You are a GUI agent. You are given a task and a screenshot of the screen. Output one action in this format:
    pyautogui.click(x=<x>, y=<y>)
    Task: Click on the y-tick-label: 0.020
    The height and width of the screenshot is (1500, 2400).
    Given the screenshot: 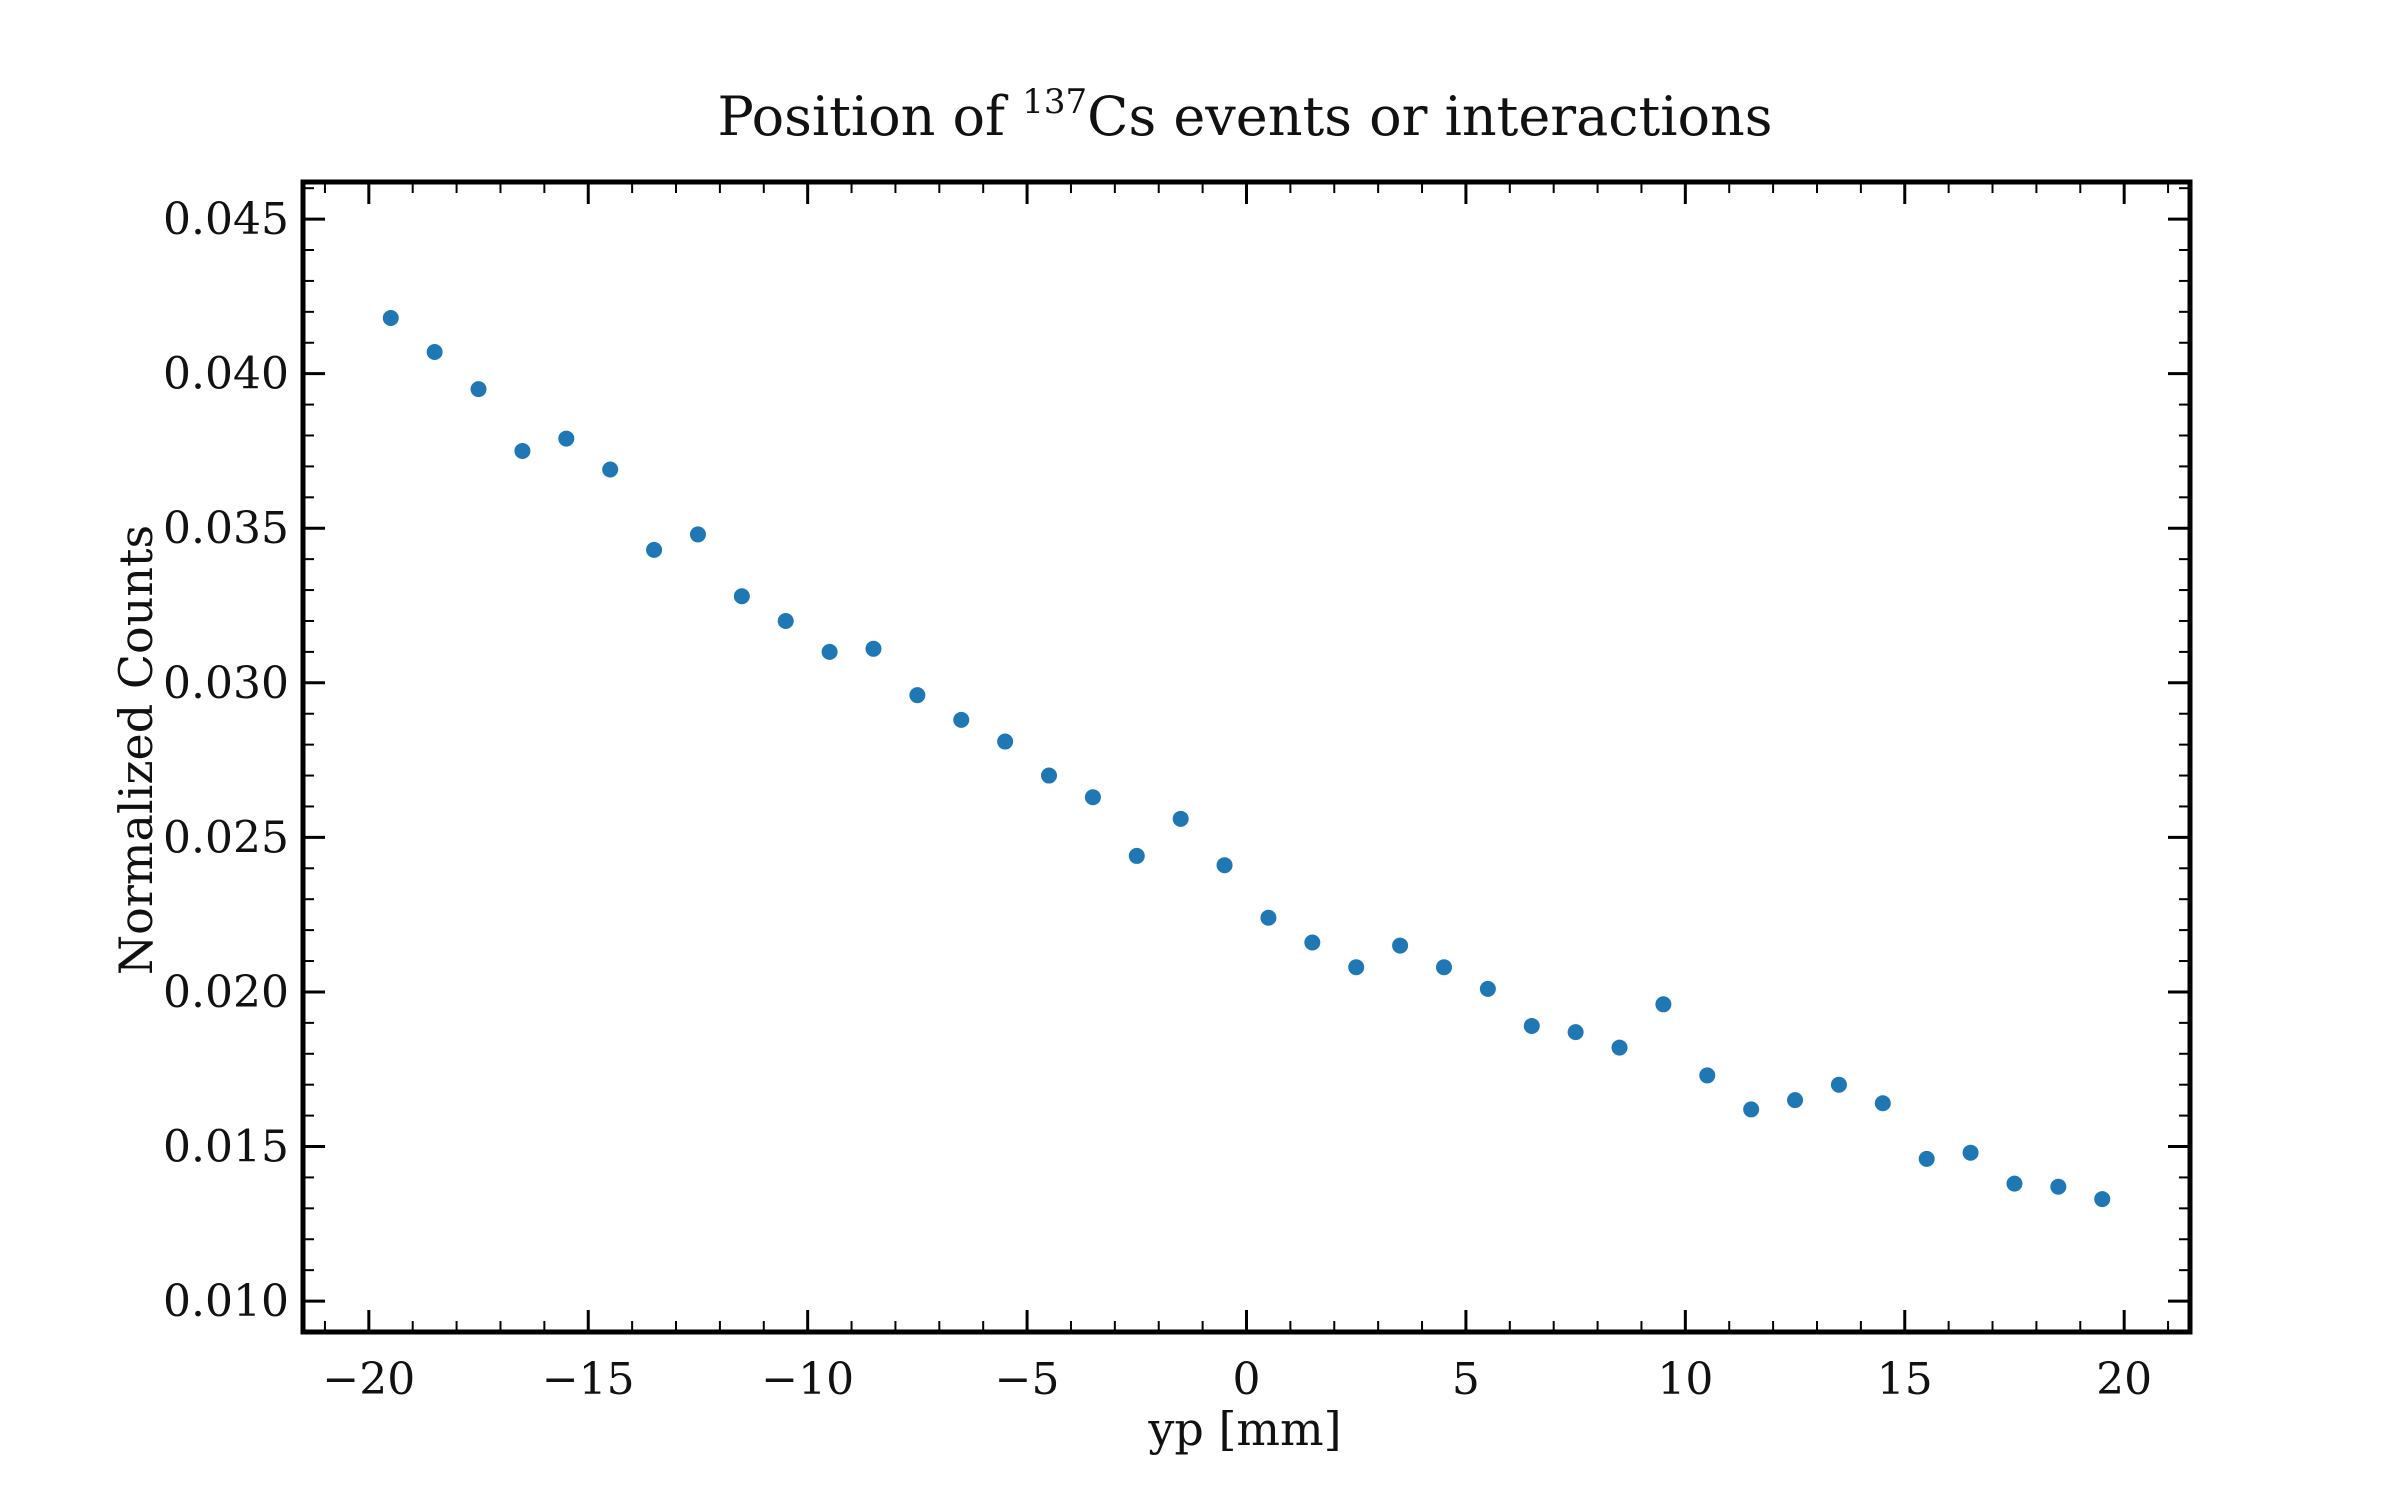 What is the action you would take?
    pyautogui.click(x=226, y=992)
    